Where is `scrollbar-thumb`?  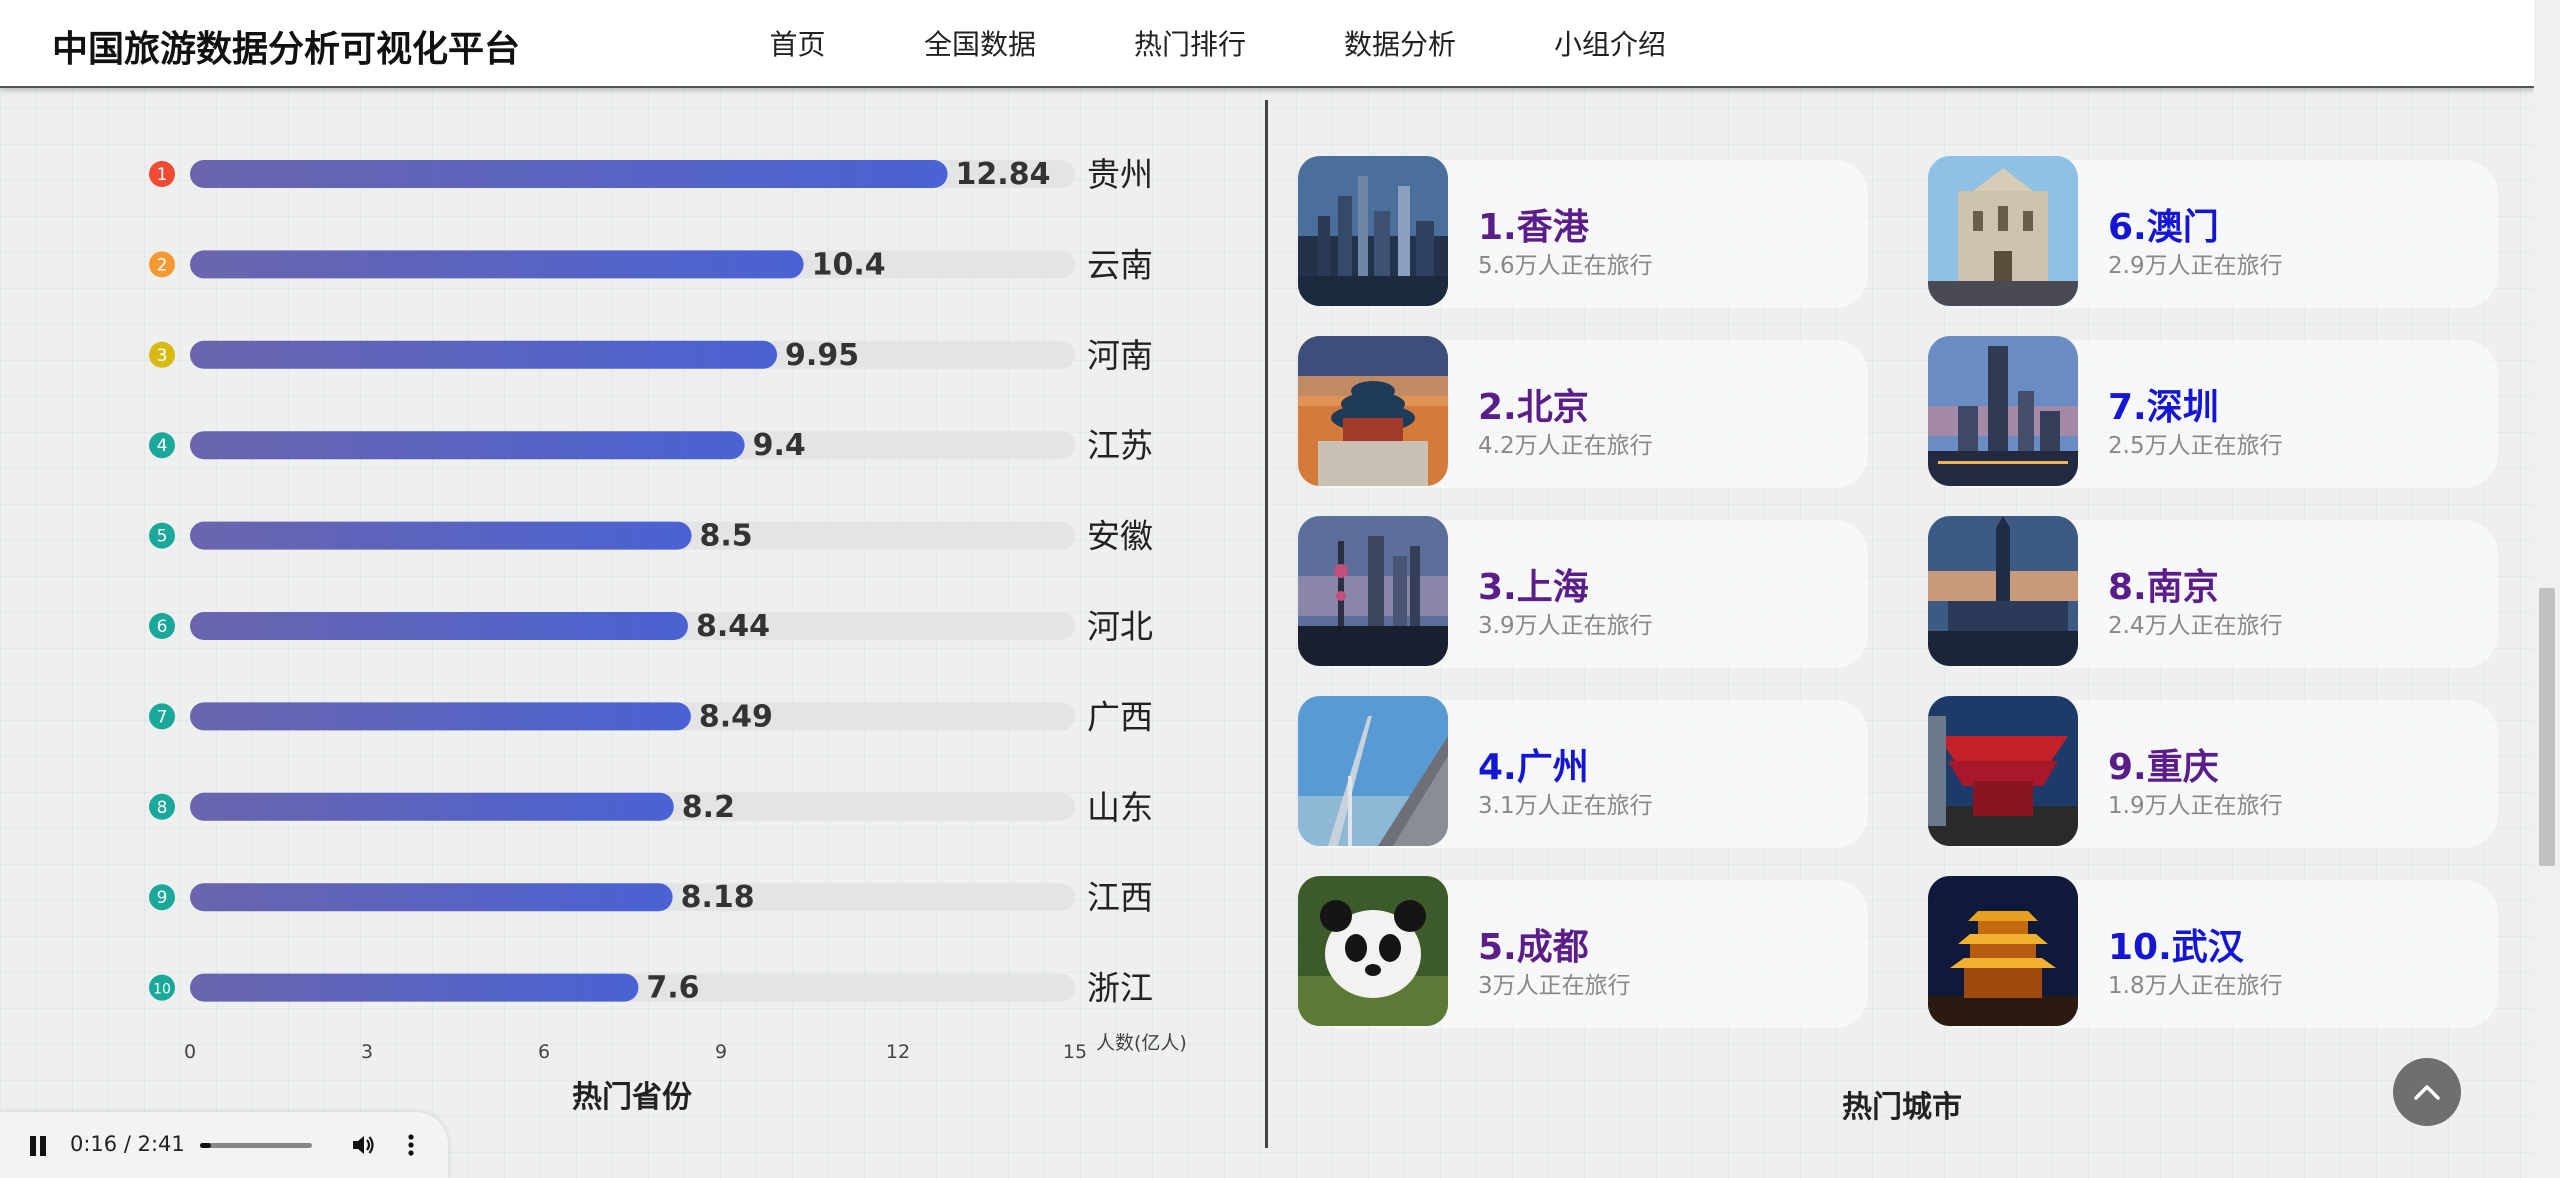 scrollbar-thumb is located at coordinates (2547, 727).